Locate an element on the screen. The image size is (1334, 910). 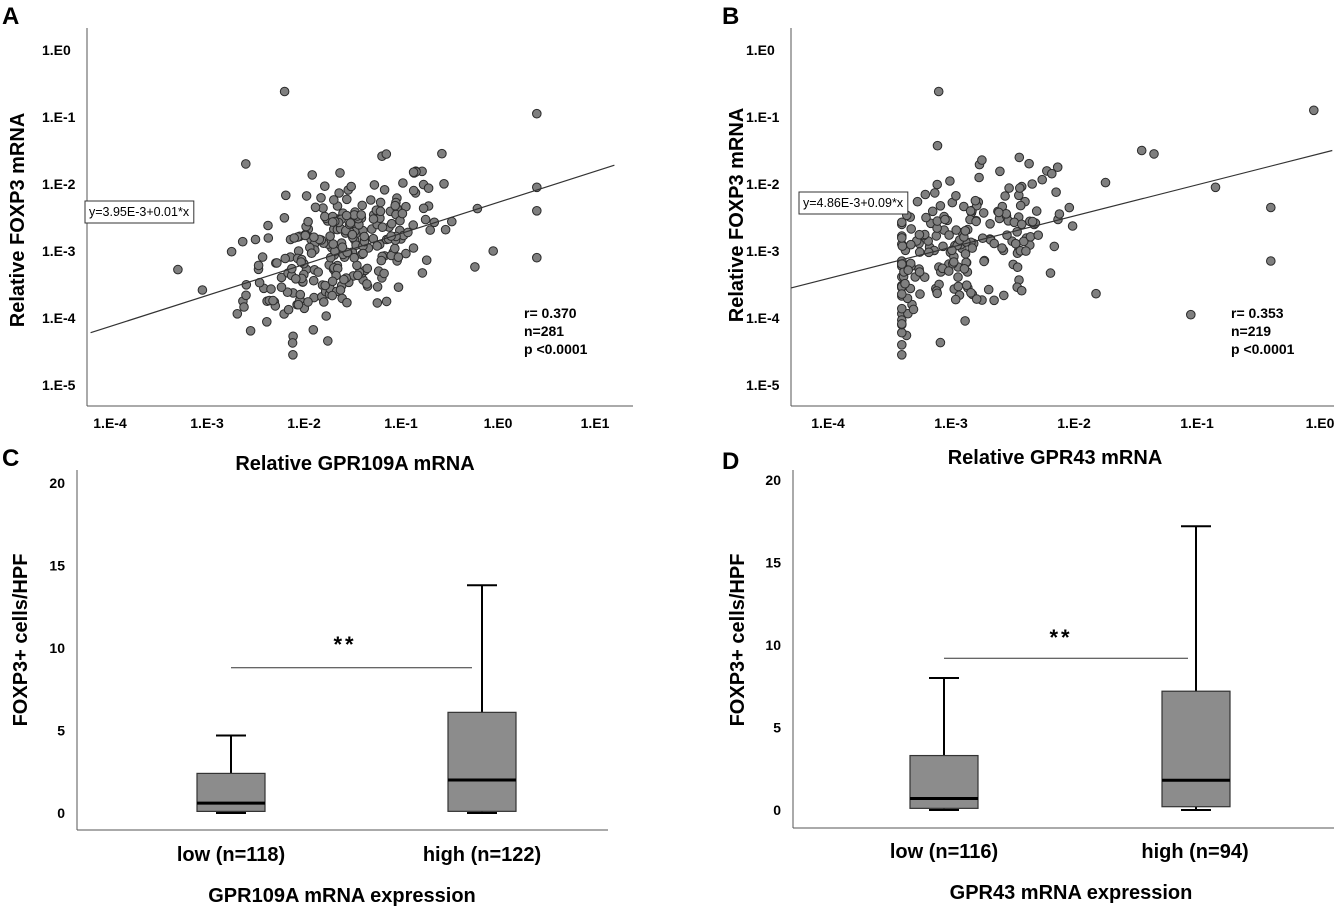
panel-a-x-tick-label: 1.E-1 is located at coordinates (401, 423).